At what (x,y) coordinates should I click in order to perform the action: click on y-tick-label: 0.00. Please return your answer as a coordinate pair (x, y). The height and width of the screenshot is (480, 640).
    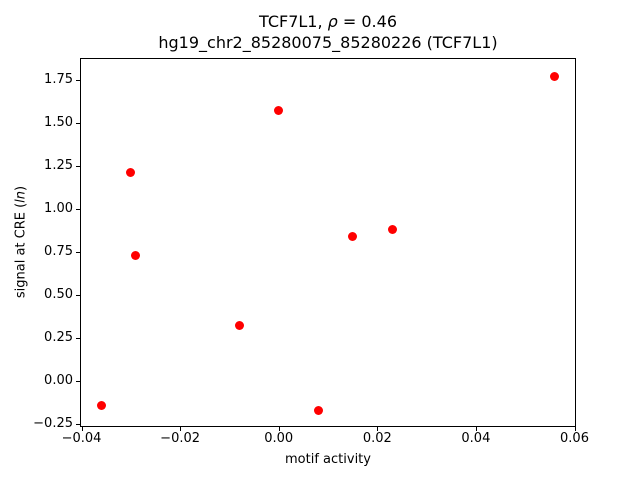
    Looking at the image, I should click on (58, 380).